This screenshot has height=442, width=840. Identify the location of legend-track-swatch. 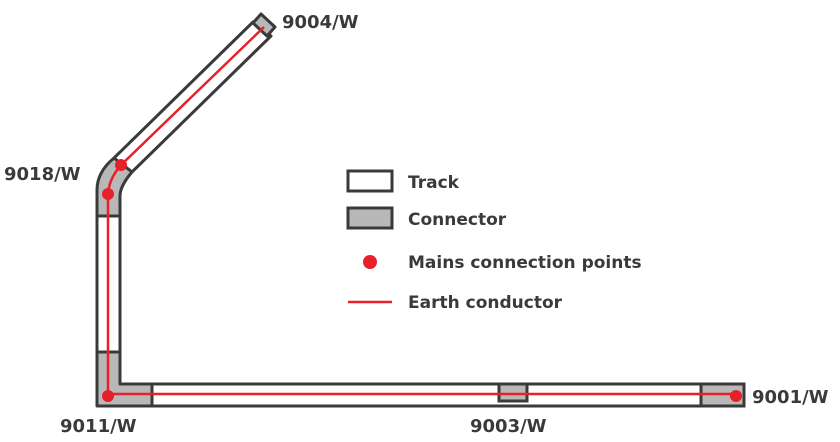
(370, 181).